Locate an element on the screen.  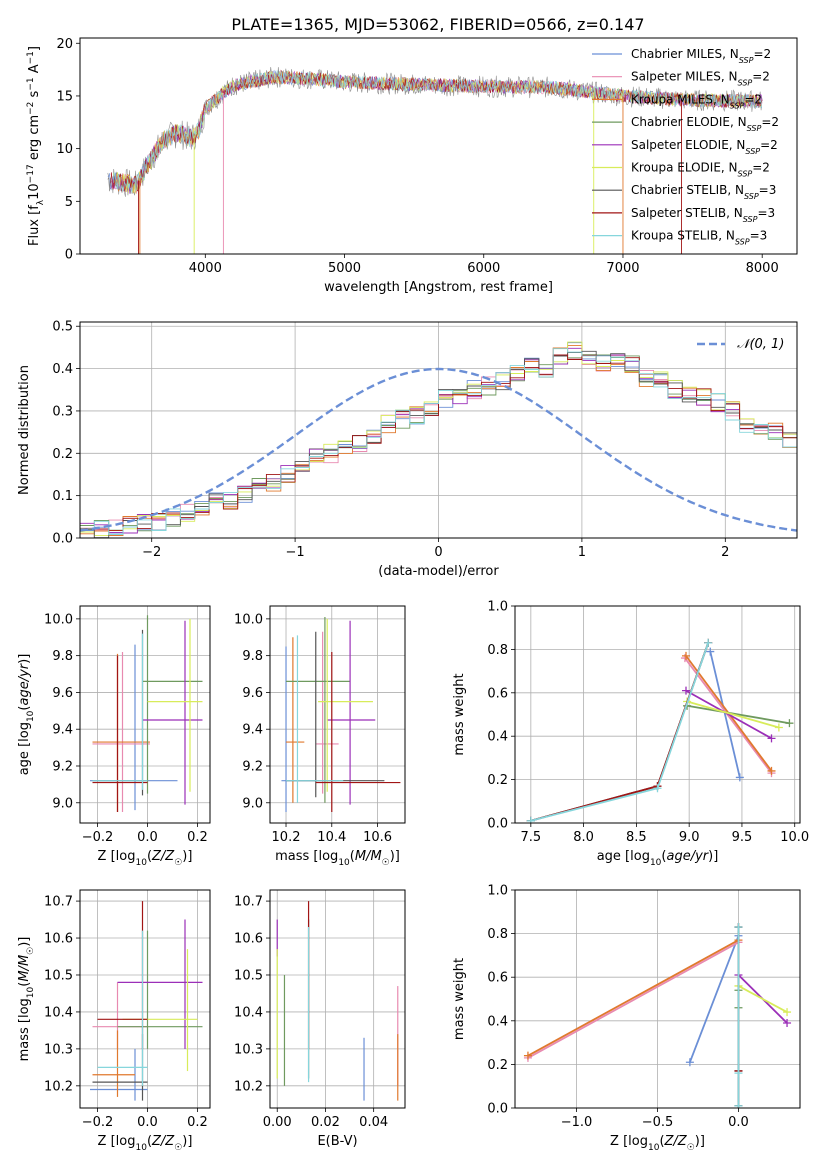
y-tick-label: 9.6 is located at coordinates (252, 693).